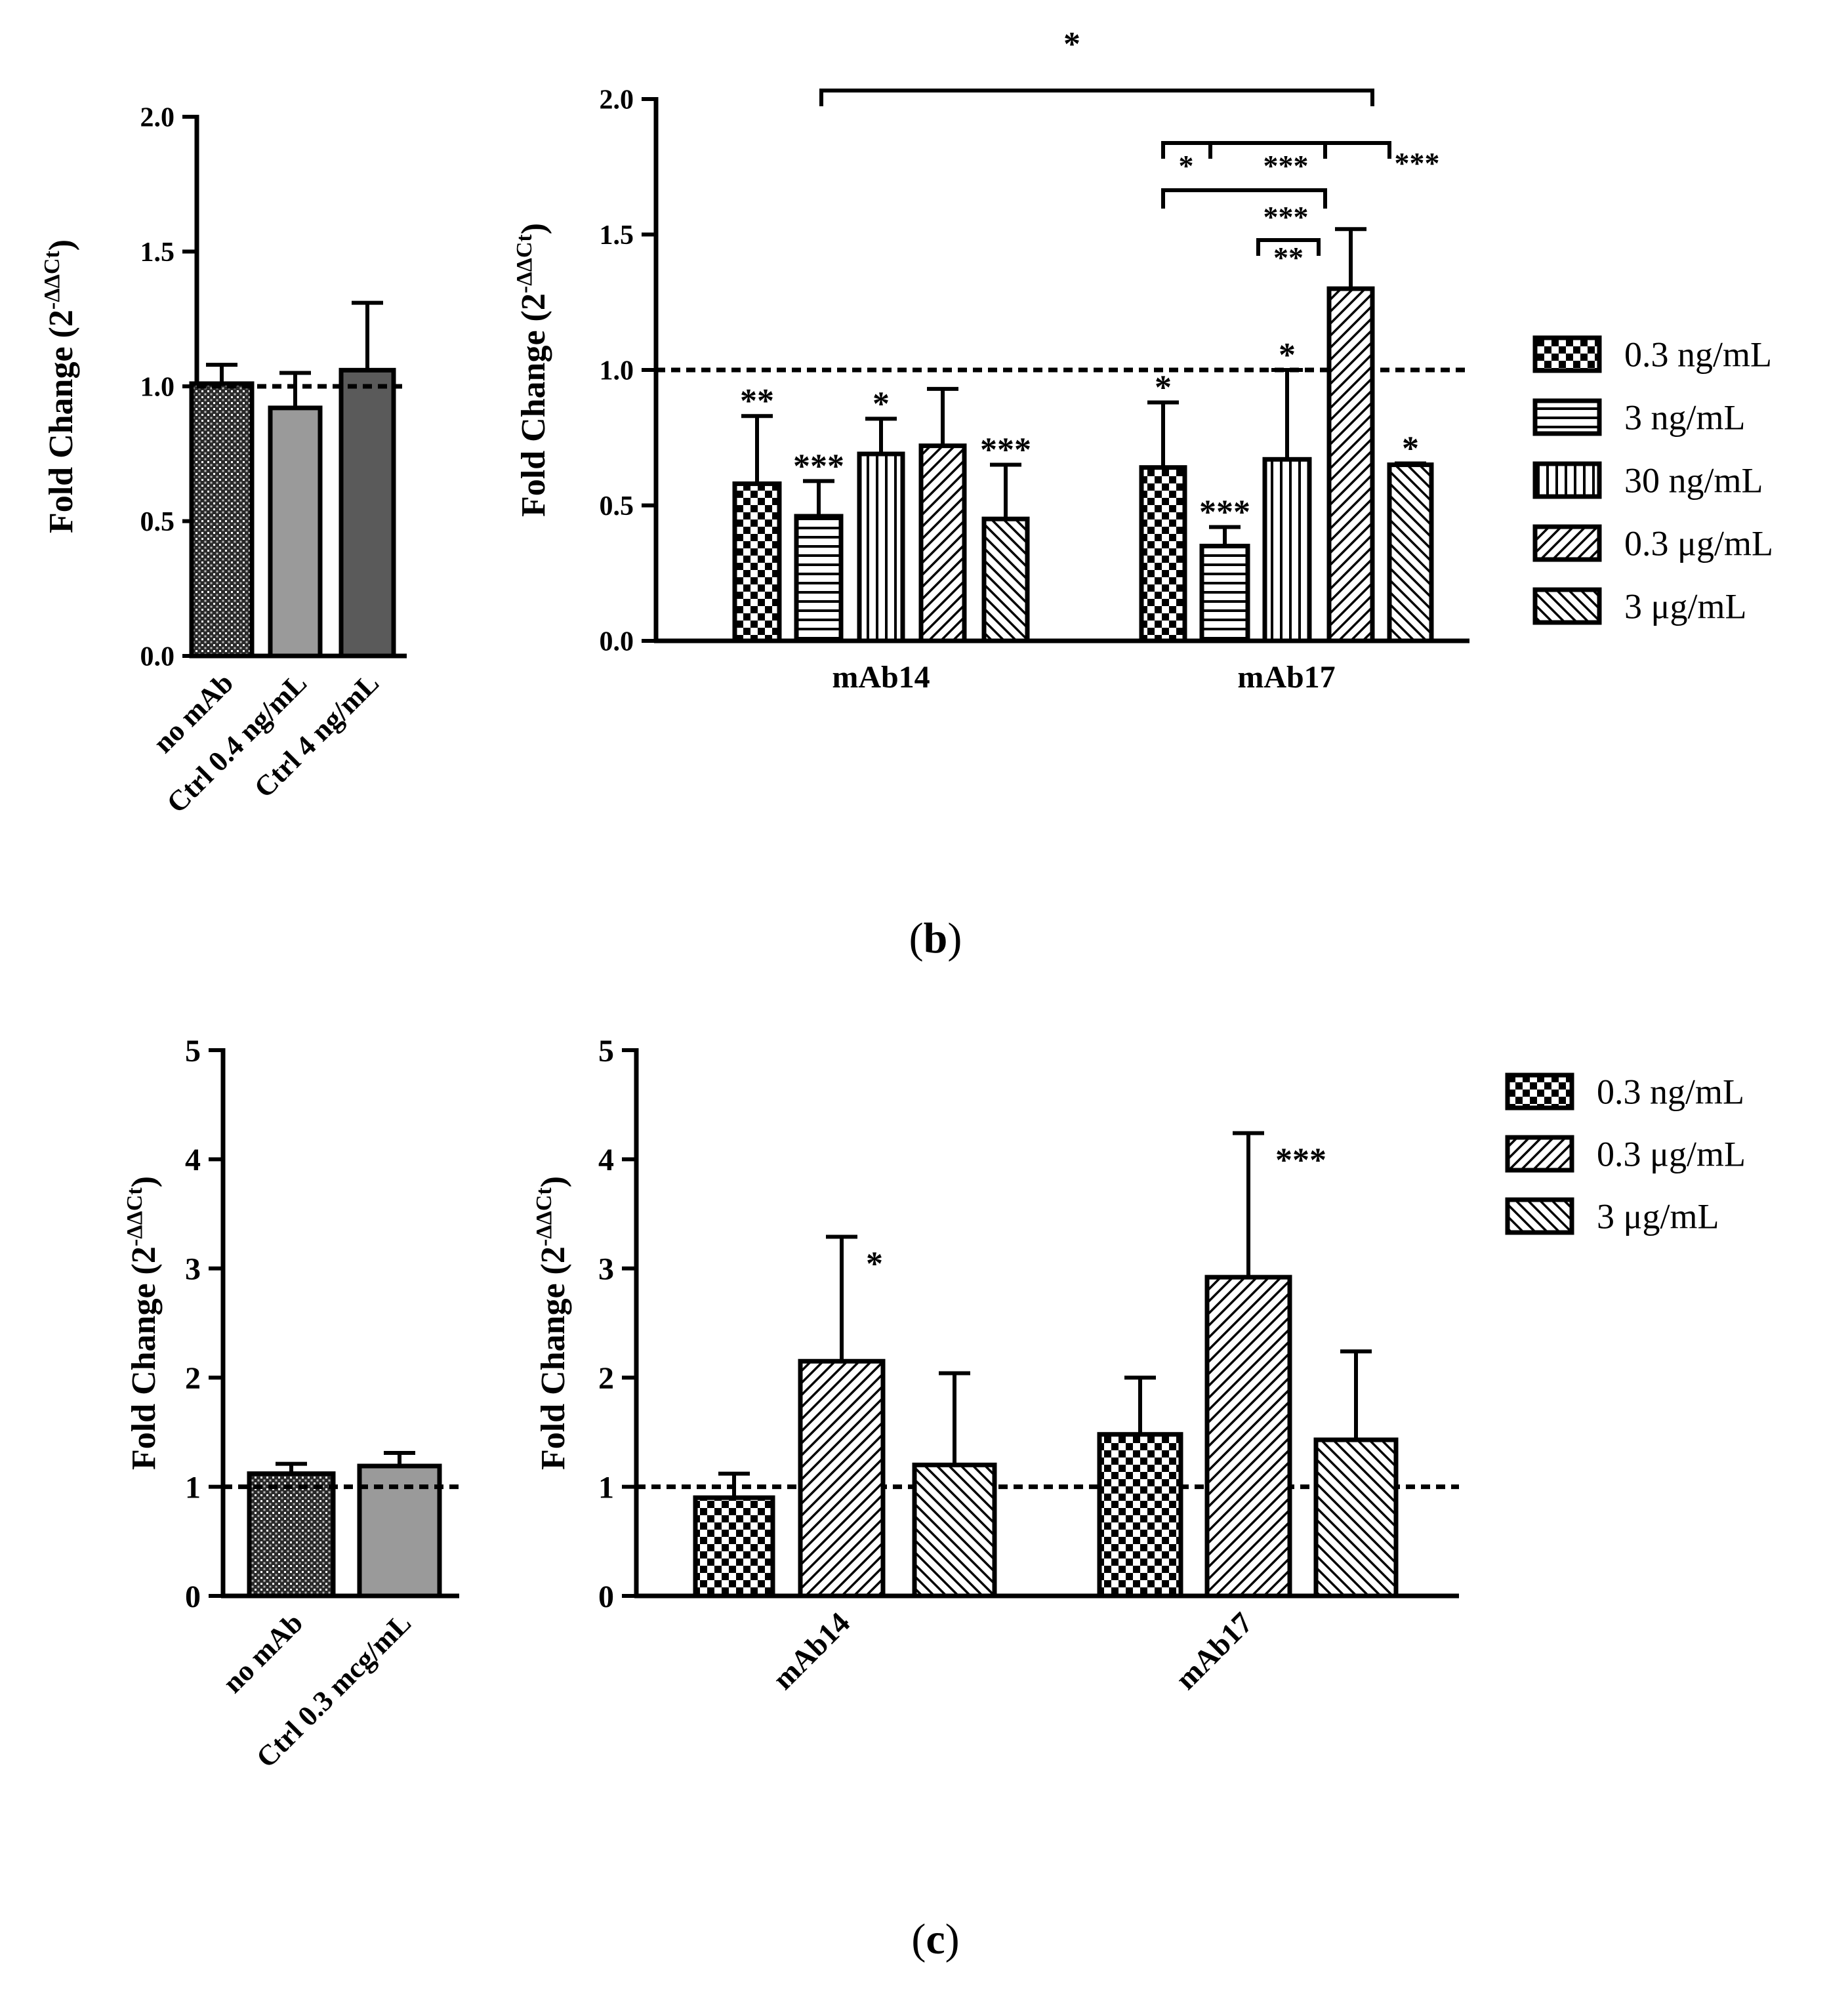  What do you see at coordinates (157, 522) in the screenshot?
I see `b-ctrl-ytick-label: 0.5` at bounding box center [157, 522].